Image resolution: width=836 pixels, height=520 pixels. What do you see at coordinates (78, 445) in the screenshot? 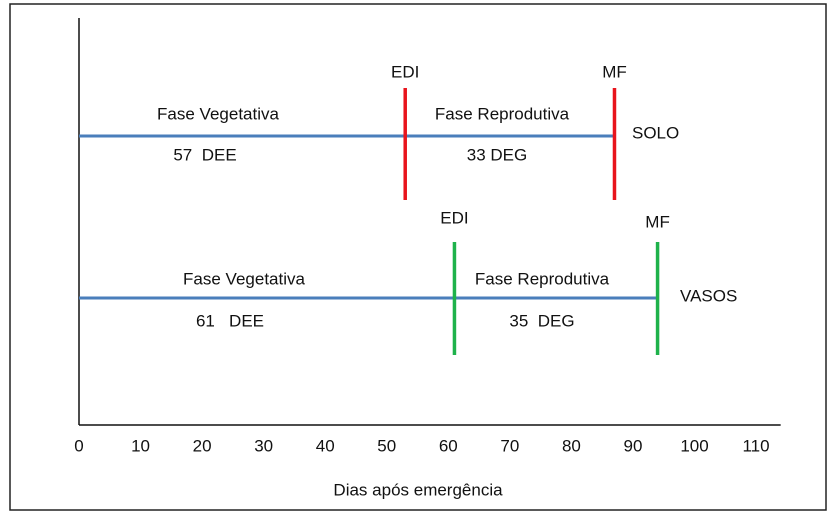
I see `x-tick-label: 0` at bounding box center [78, 445].